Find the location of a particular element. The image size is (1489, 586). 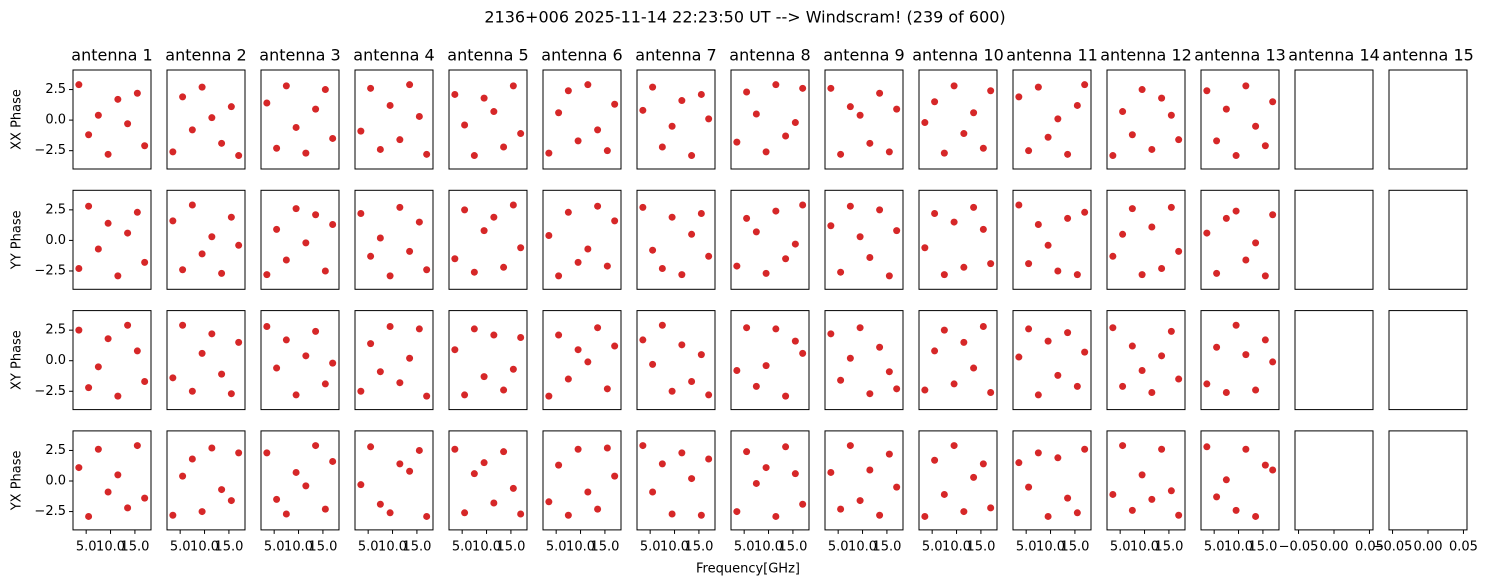

x-tick-label: −0.05 is located at coordinates (1299, 546).